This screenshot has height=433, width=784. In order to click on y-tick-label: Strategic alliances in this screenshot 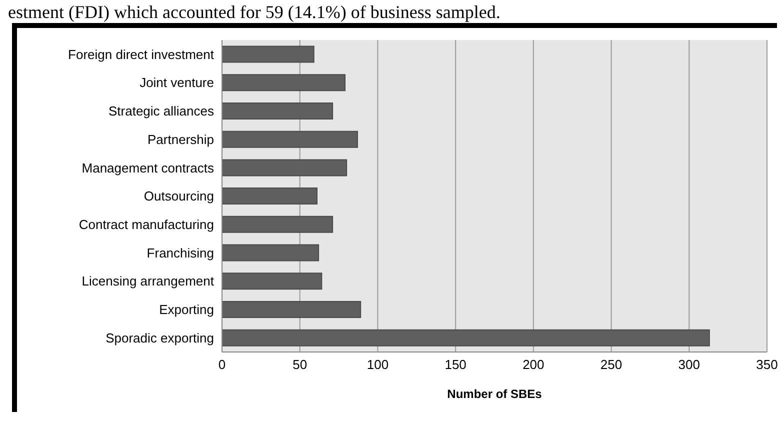, I will do `click(161, 111)`.